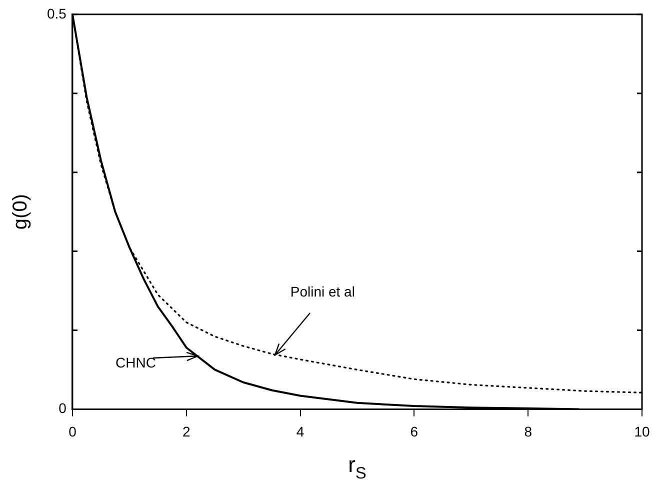  I want to click on x-tick-label: 10, so click(642, 431).